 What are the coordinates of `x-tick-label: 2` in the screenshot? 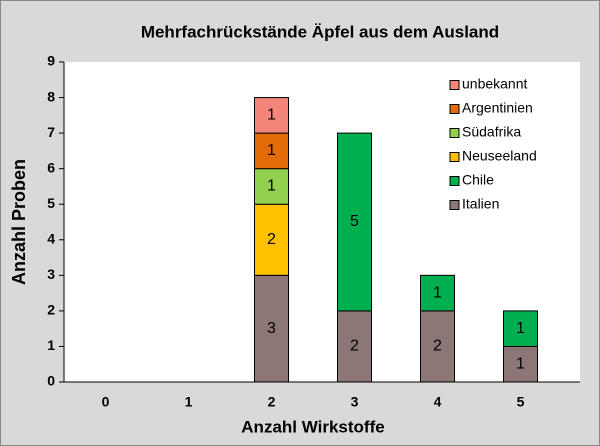 It's located at (272, 402).